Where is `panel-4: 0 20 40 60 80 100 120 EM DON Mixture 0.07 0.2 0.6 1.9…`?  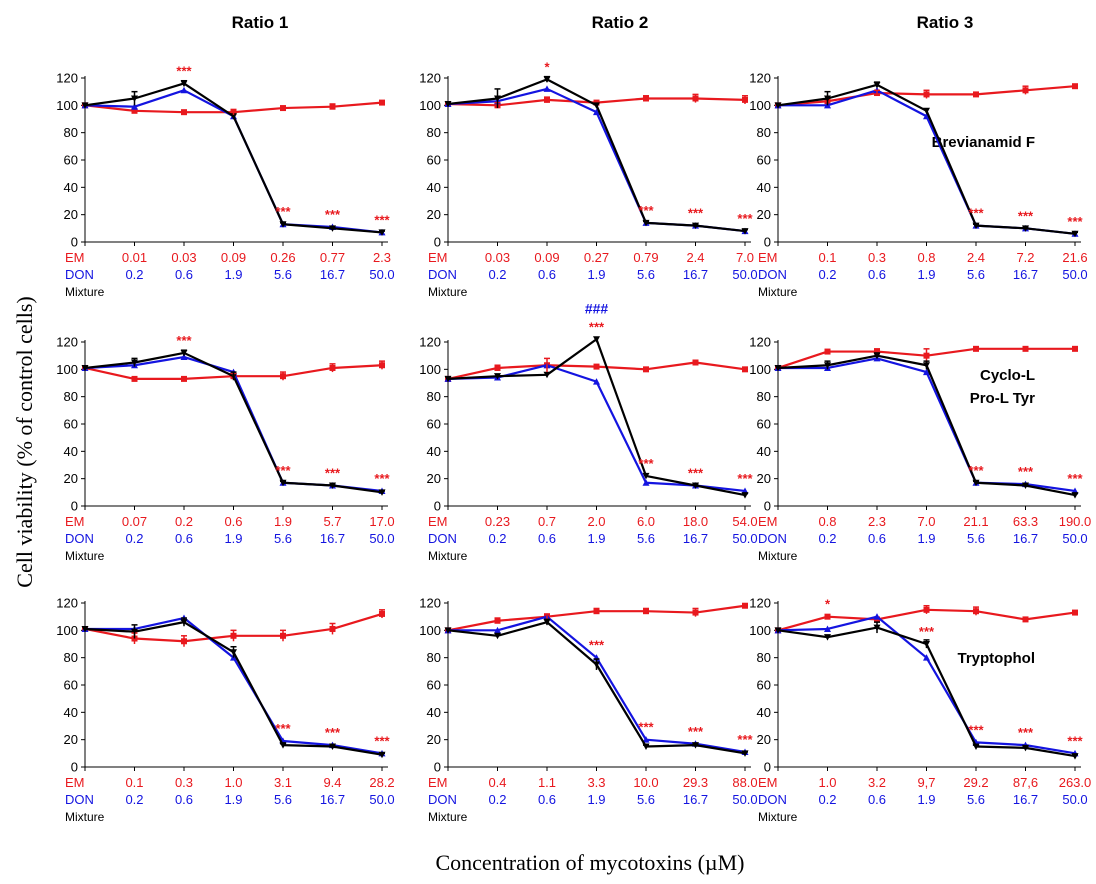 panel-4: 0 20 40 60 80 100 120 EM DON Mixture 0.07 0.2 0.6 1.9… is located at coordinates (225, 448).